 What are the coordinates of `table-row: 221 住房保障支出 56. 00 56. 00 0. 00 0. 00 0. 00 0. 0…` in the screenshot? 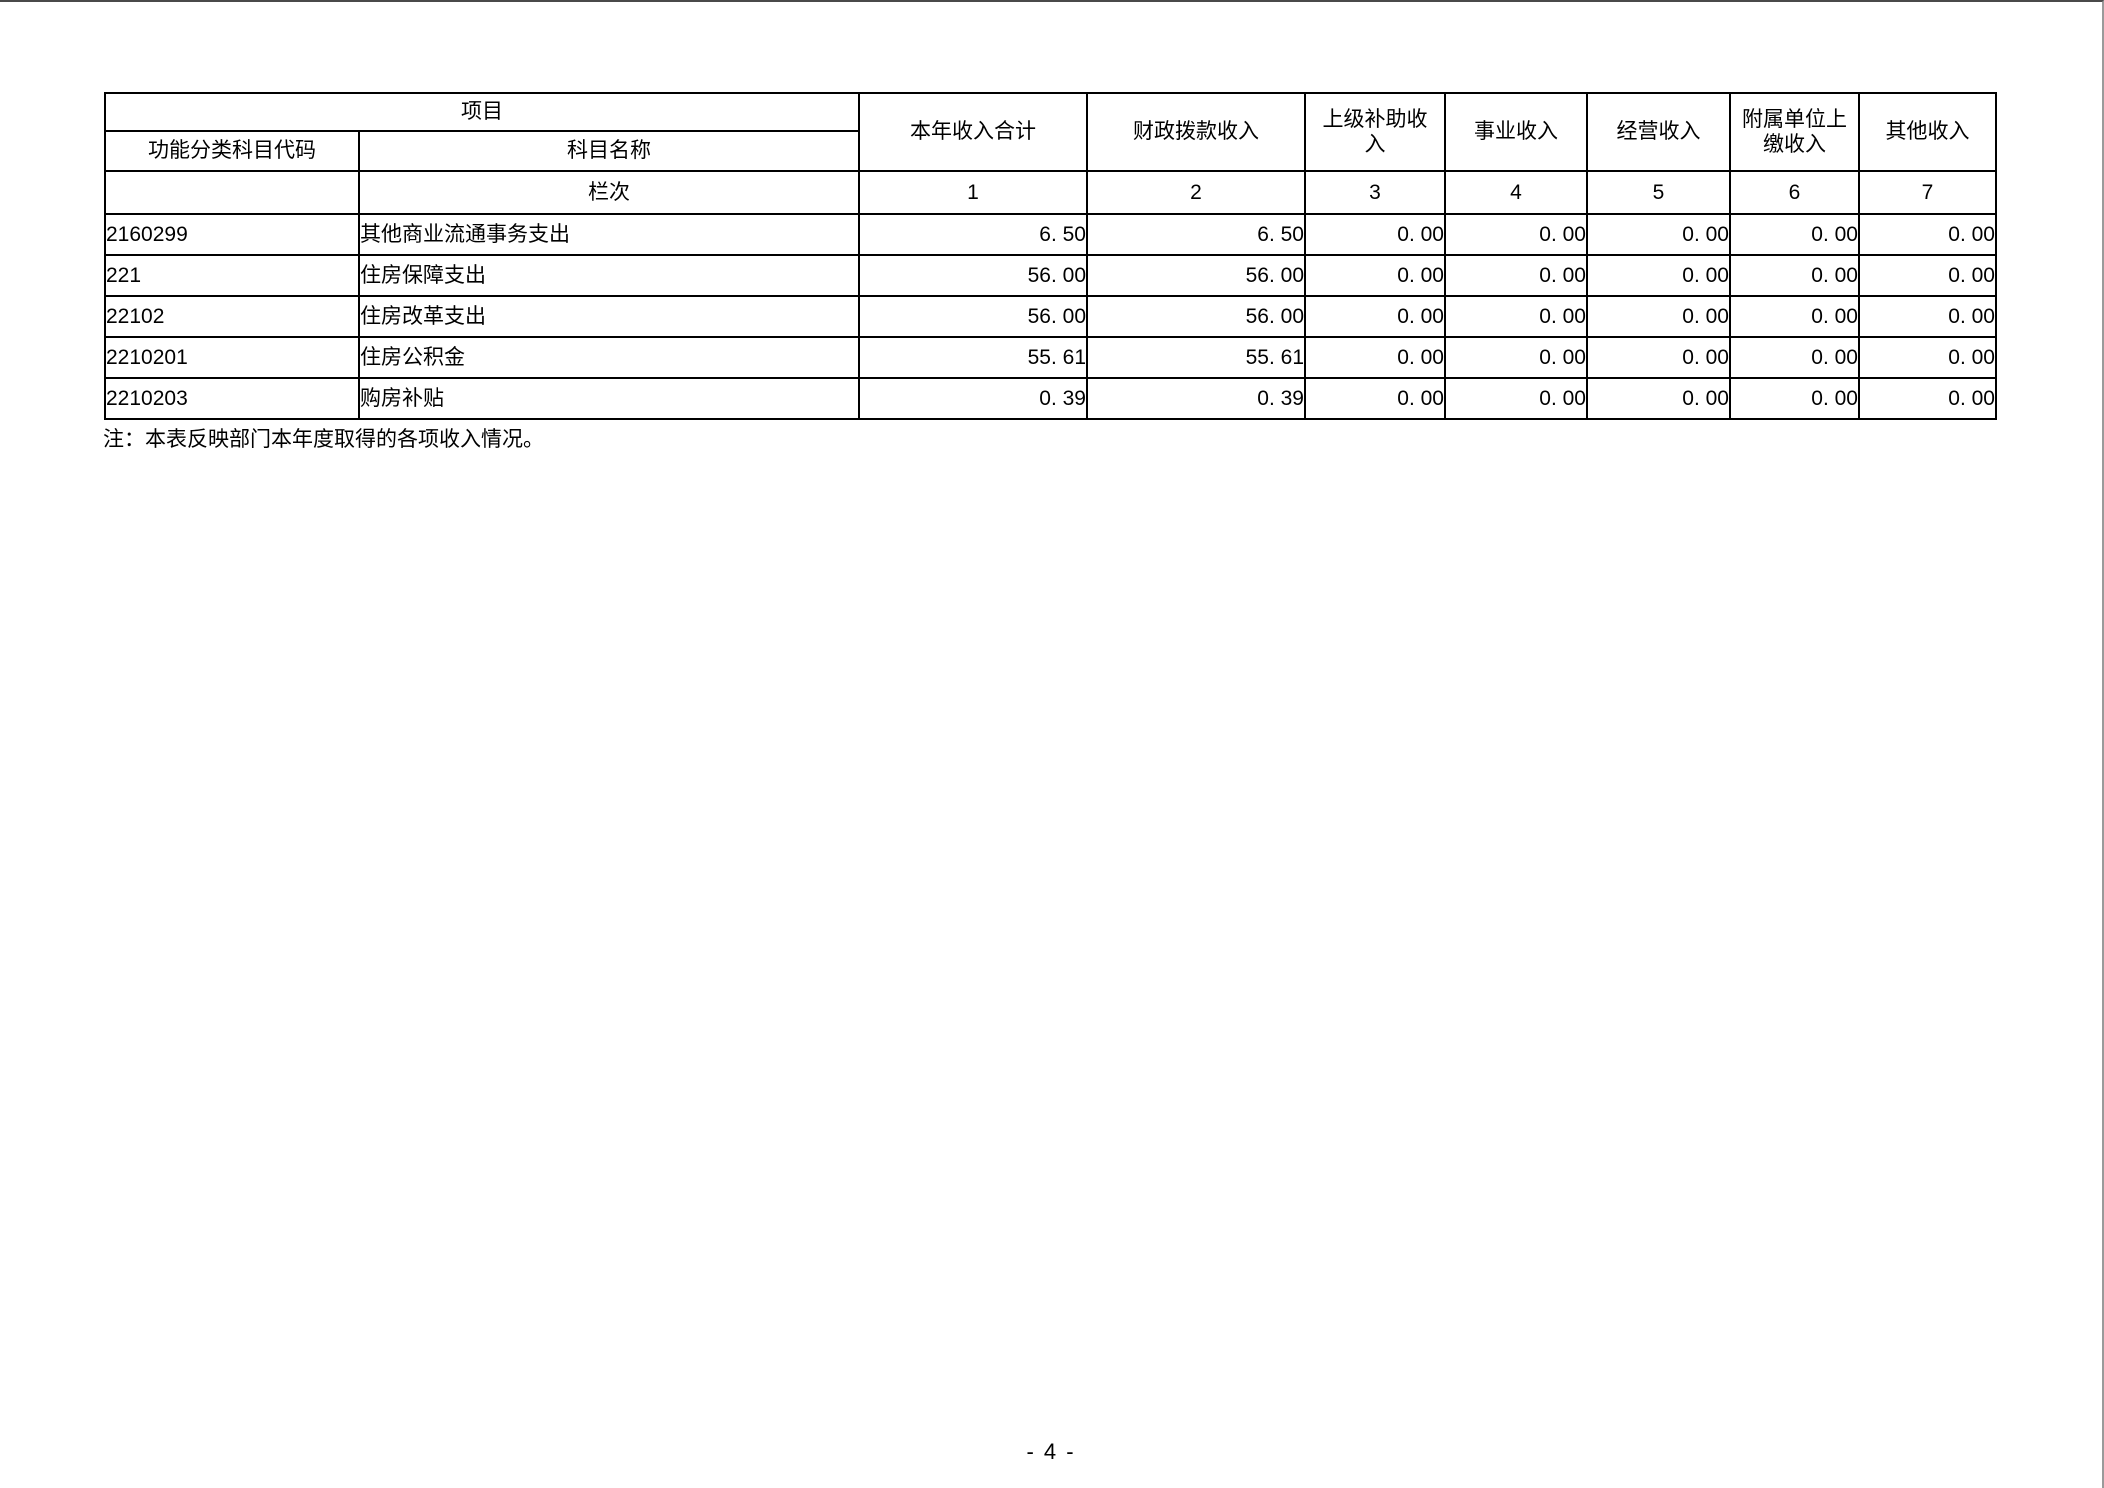 It's located at (1050, 275).